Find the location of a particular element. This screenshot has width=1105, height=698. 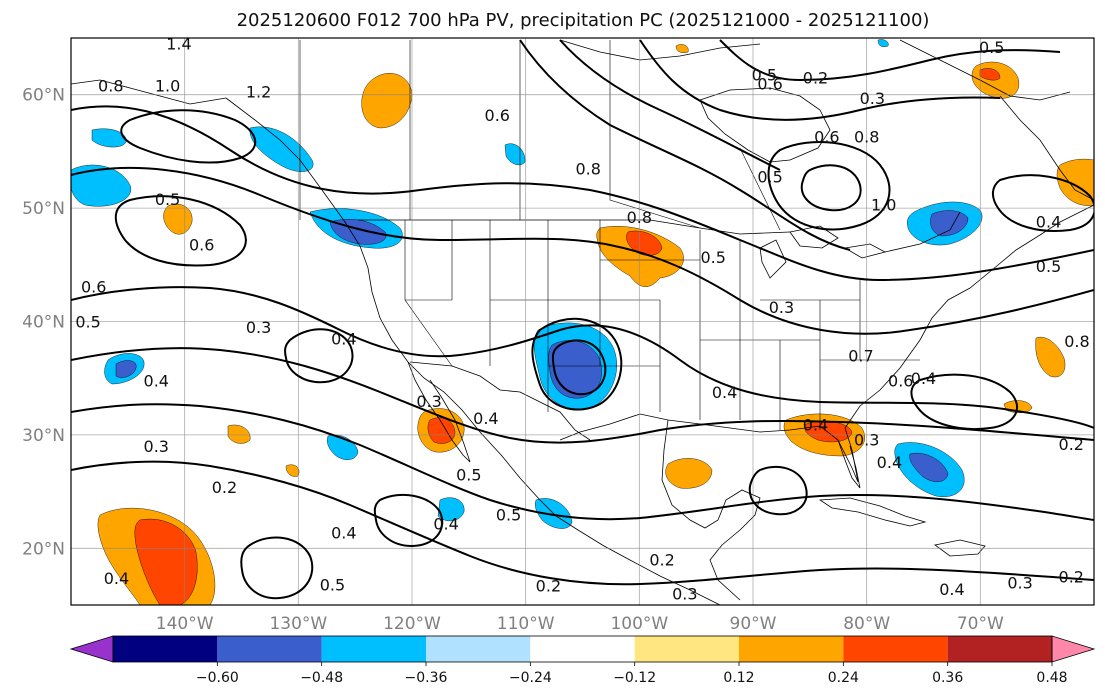

x-tick-label: 110°W is located at coordinates (526, 624).